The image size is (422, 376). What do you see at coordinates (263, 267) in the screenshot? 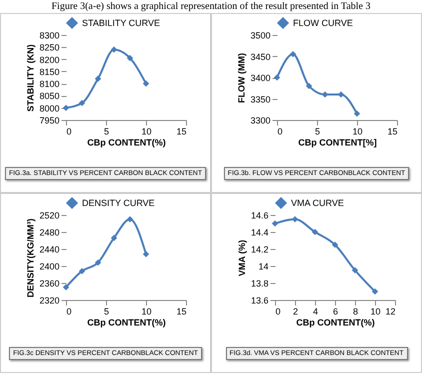
I see `y-tick-label: 14` at bounding box center [263, 267].